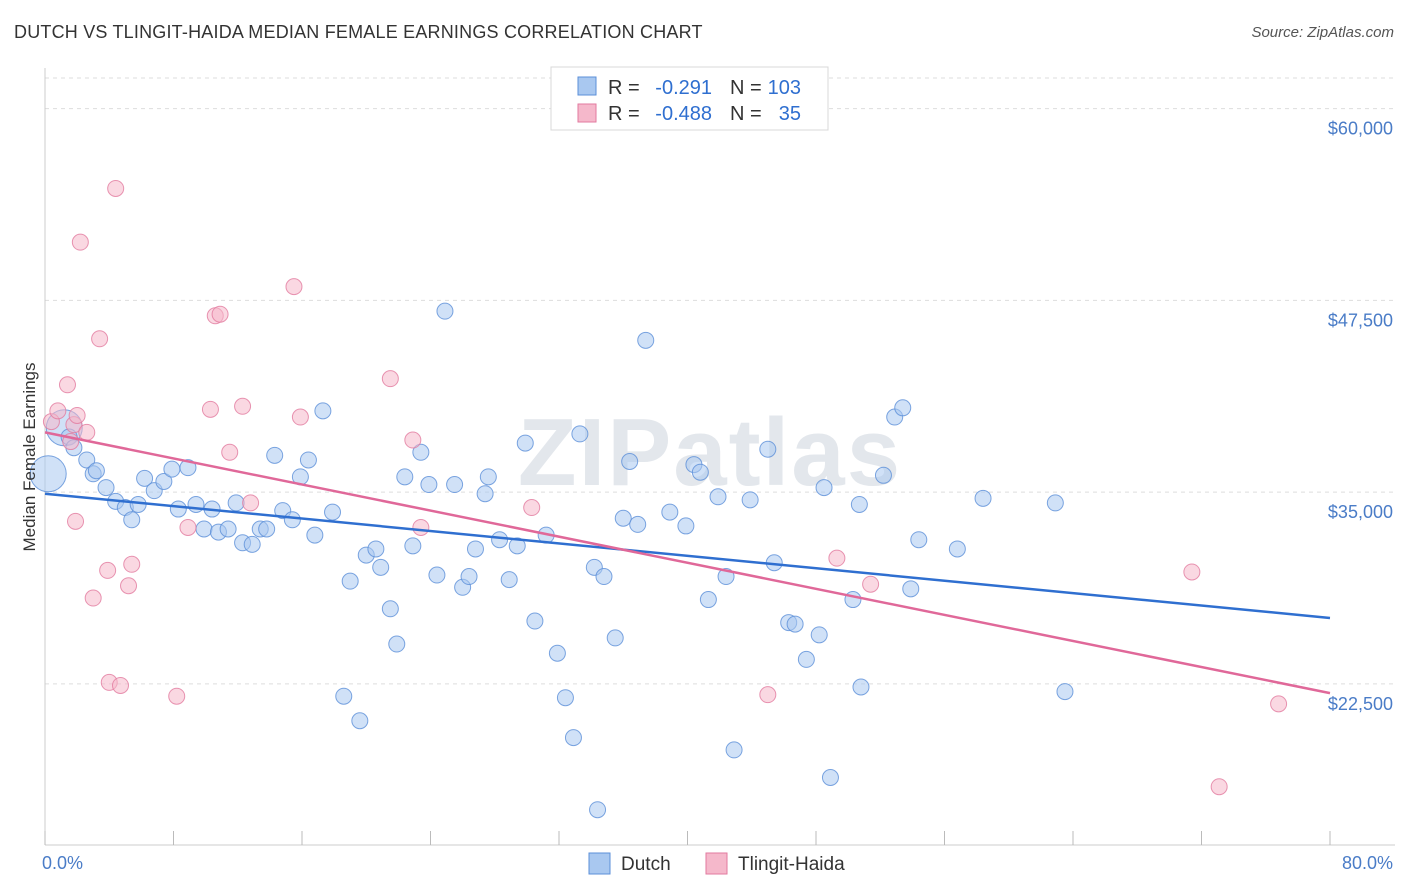 The width and height of the screenshot is (1406, 892). Describe the element at coordinates (1322, 32) in the screenshot. I see `source-credit: Source: ZipAtlas.com` at that location.